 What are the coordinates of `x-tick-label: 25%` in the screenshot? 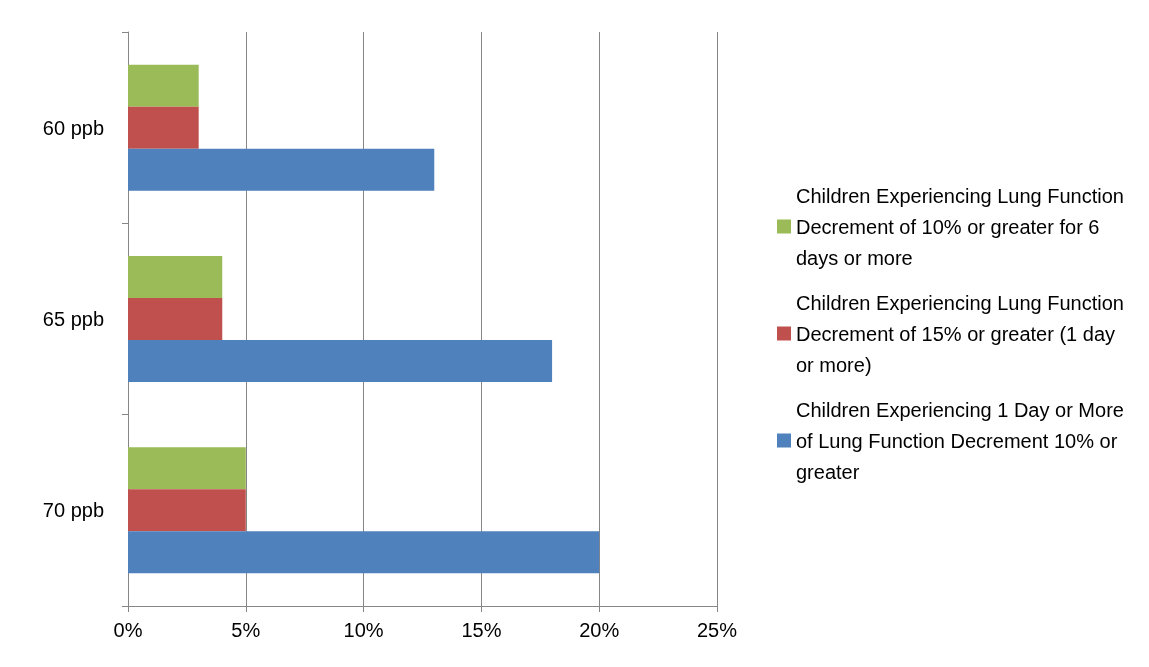 It's located at (717, 630).